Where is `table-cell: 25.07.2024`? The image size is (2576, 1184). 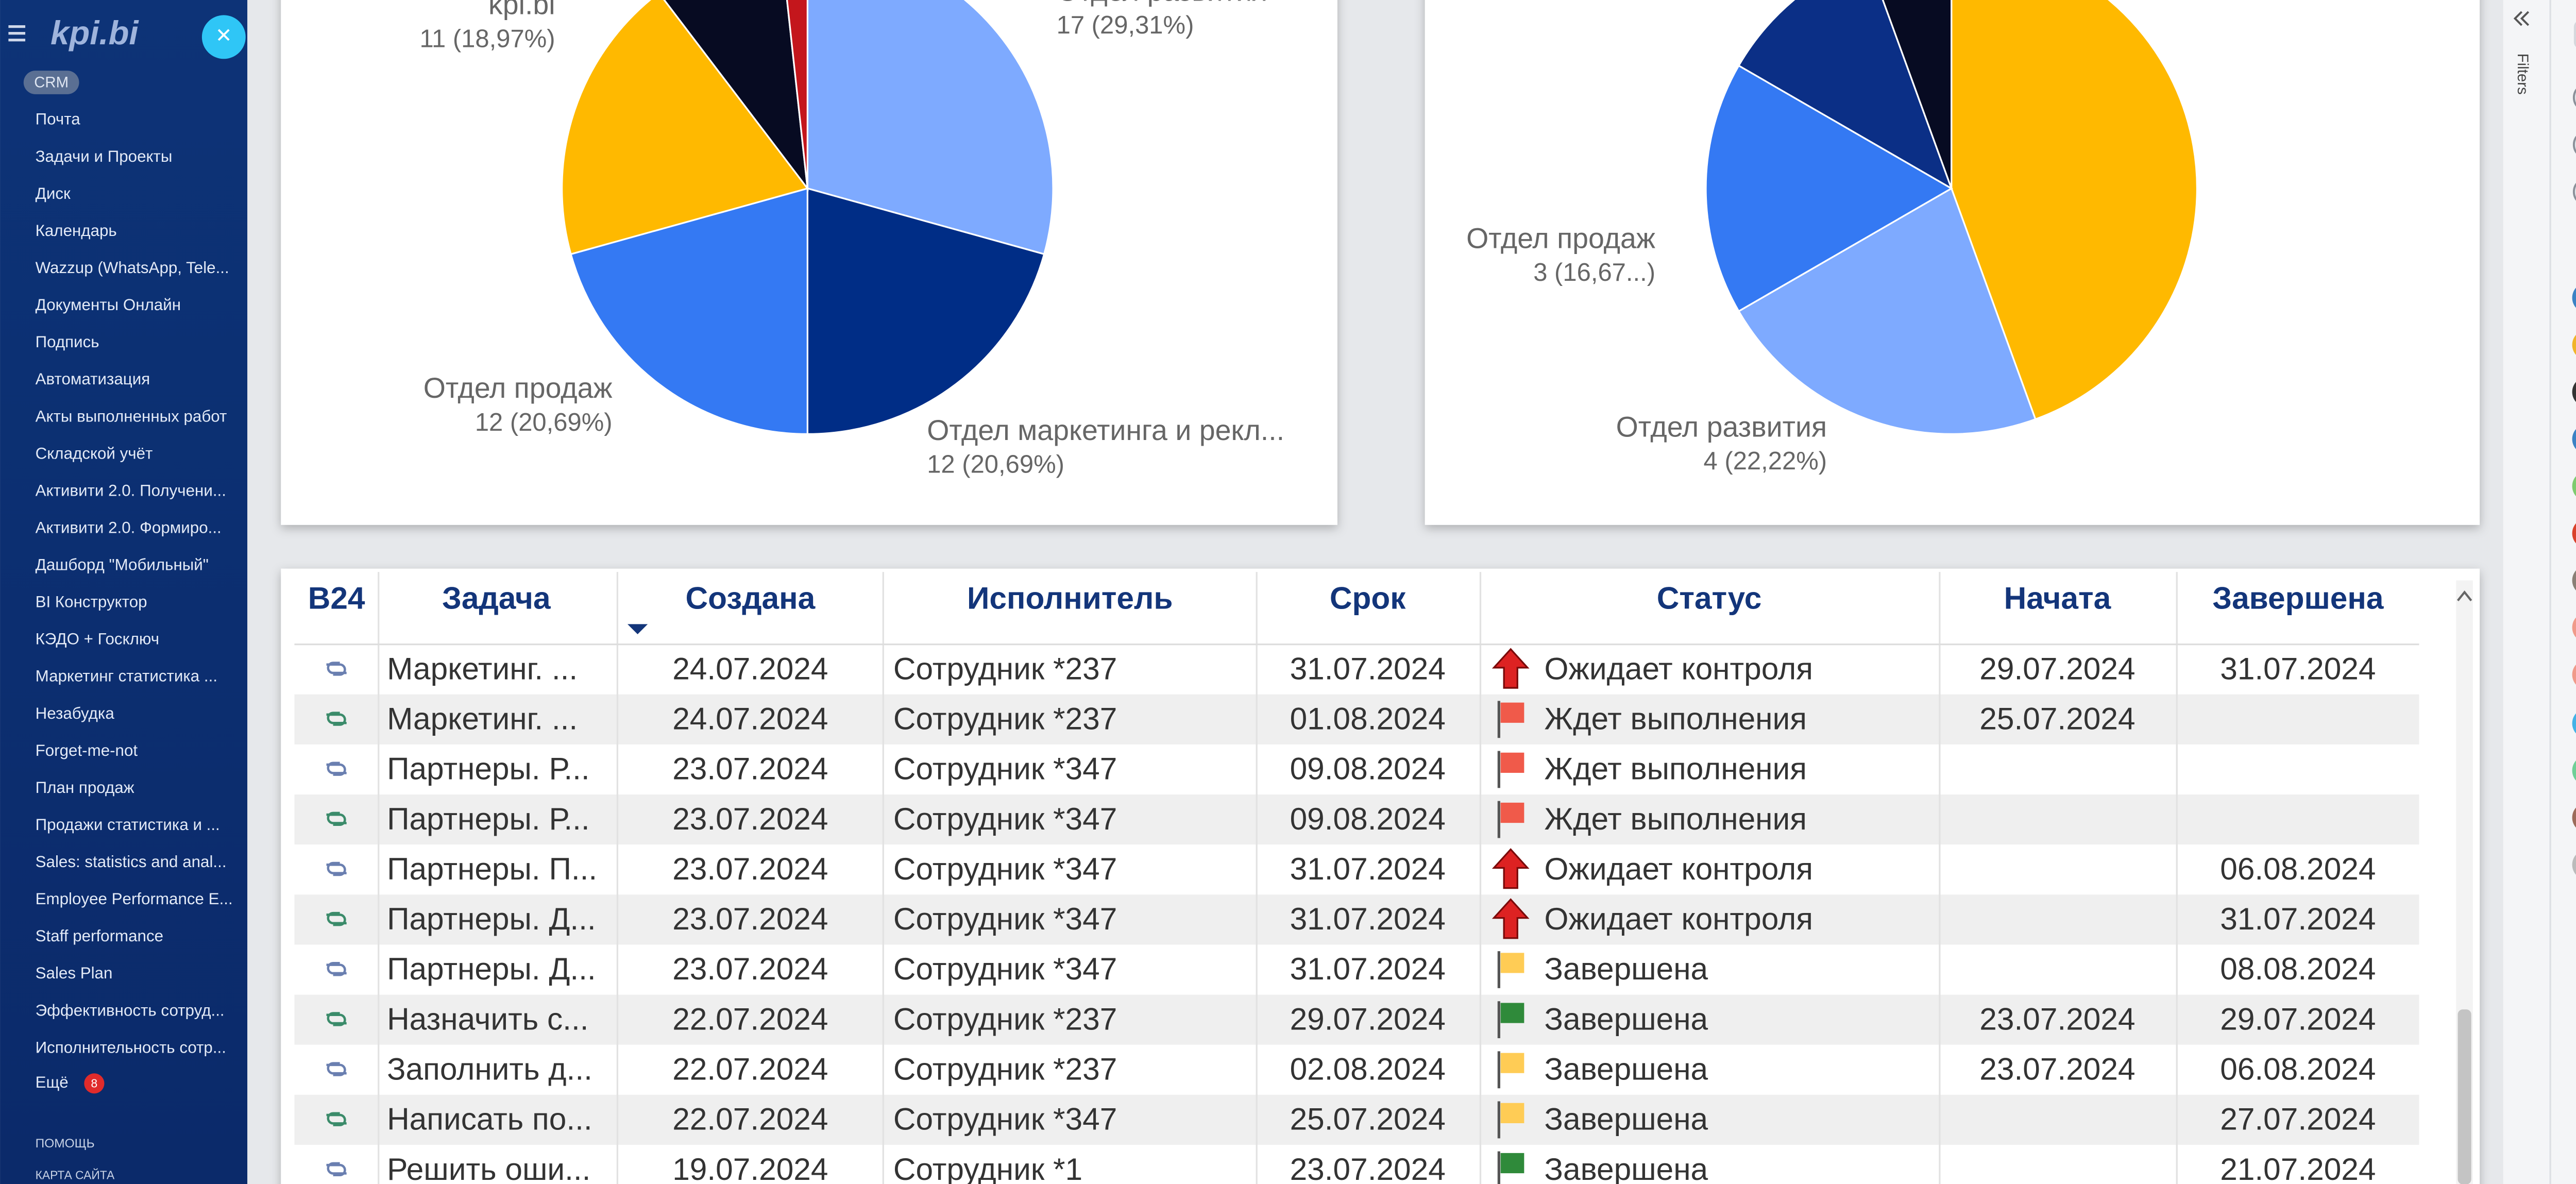
table-cell: 25.07.2024 is located at coordinates (2057, 718).